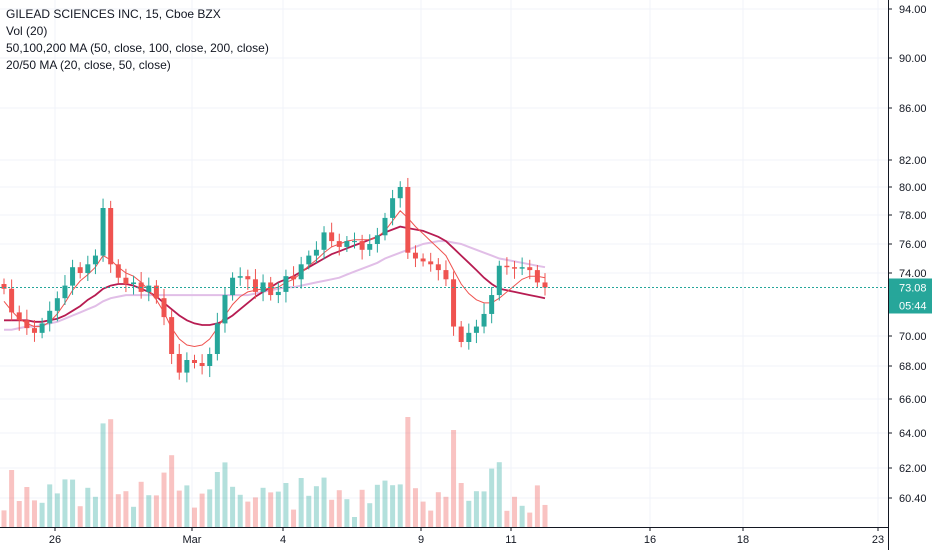 The height and width of the screenshot is (550, 932). I want to click on y-tick-label: 90.00, so click(913, 59).